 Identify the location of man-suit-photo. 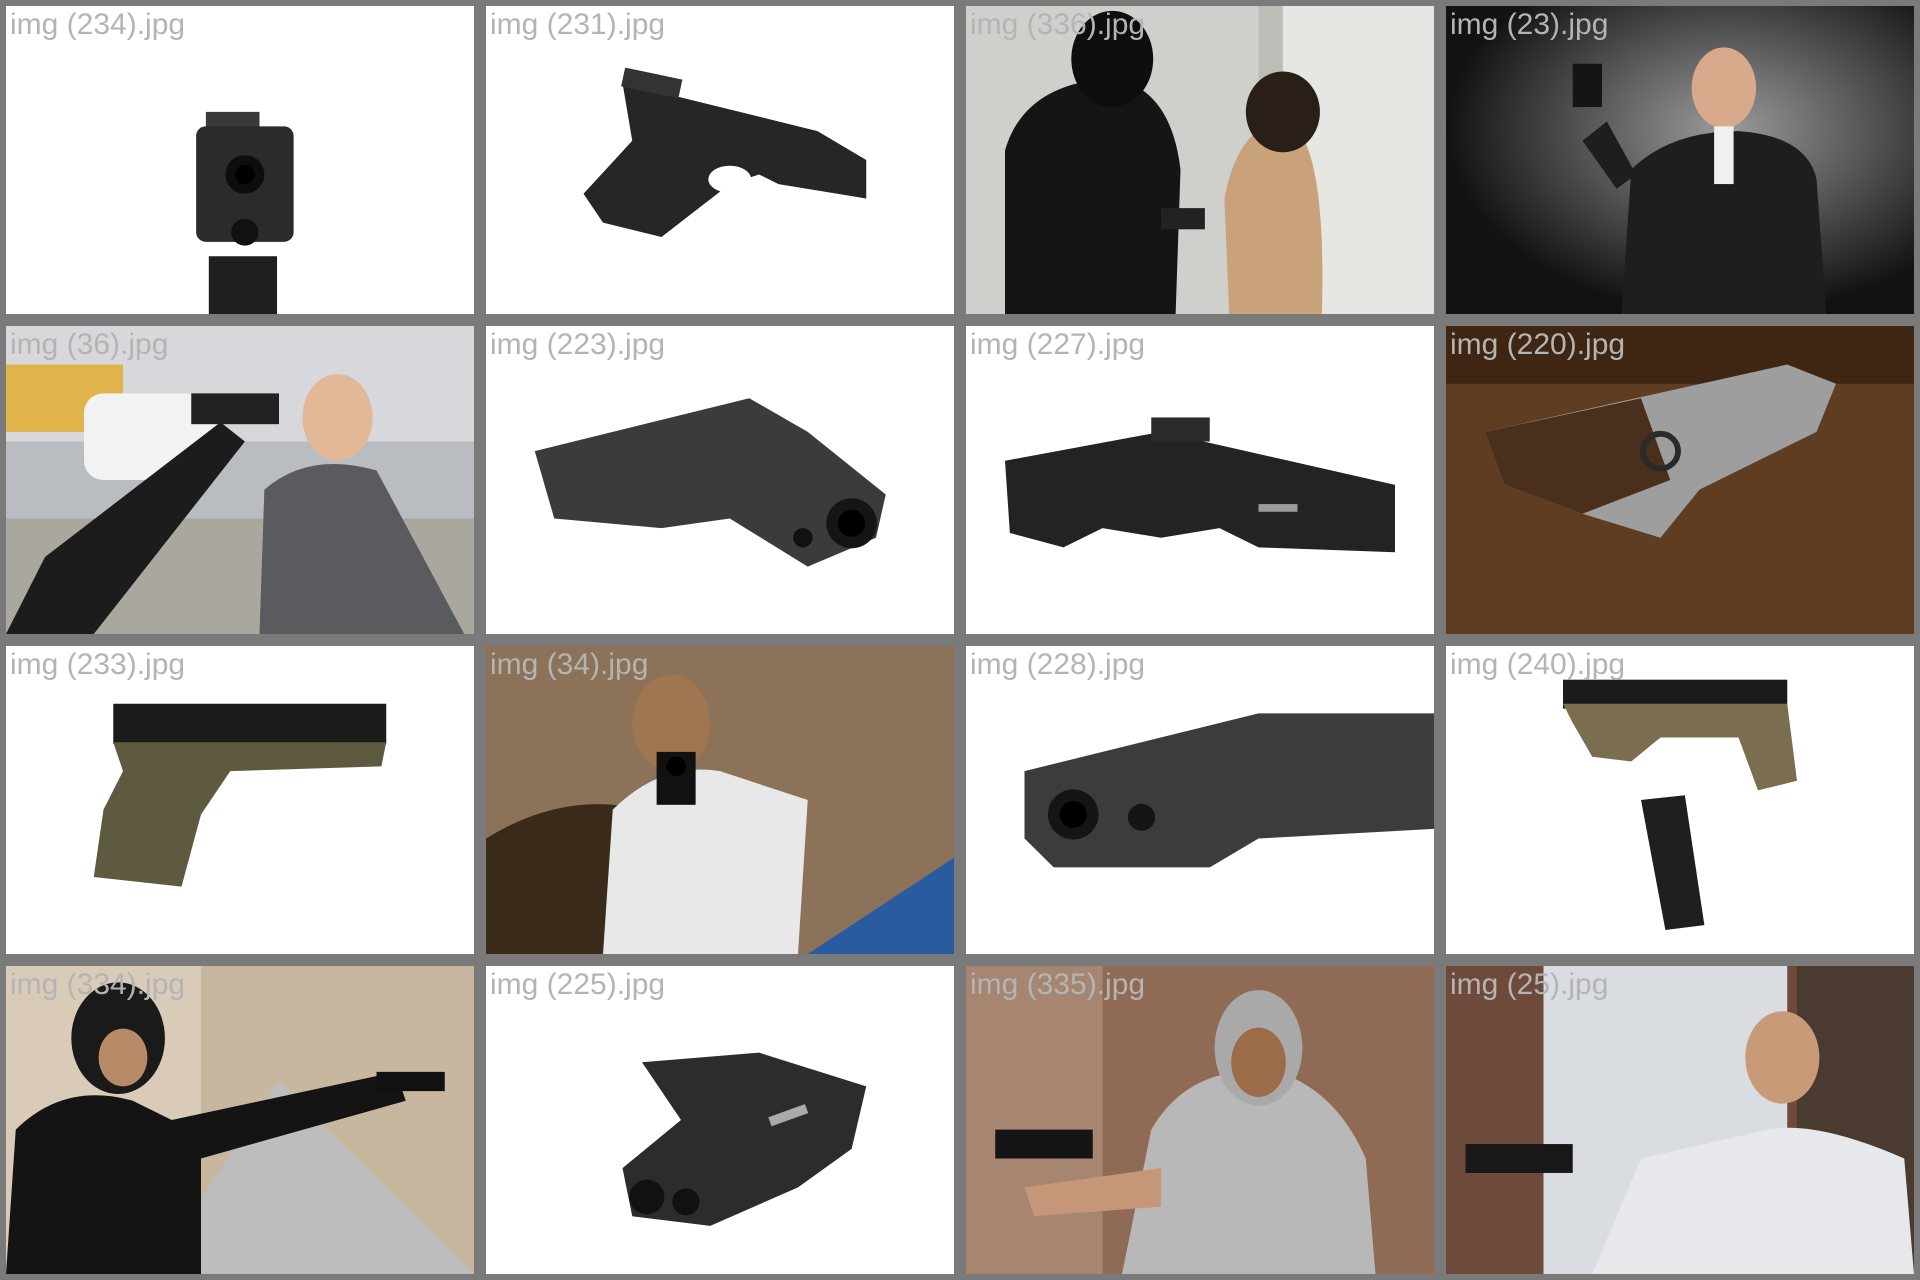
(1680, 160).